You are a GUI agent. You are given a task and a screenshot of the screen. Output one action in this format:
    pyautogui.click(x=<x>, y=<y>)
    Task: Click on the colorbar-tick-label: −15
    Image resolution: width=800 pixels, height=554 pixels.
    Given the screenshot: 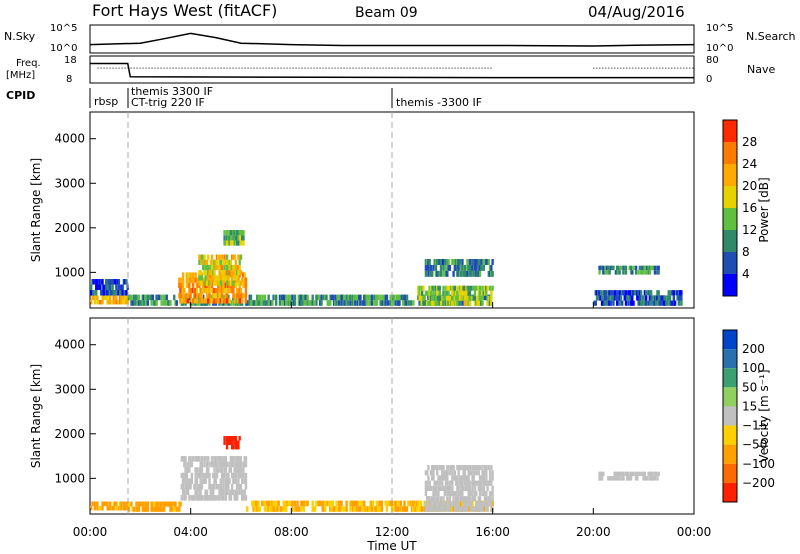 What is the action you would take?
    pyautogui.click(x=754, y=426)
    